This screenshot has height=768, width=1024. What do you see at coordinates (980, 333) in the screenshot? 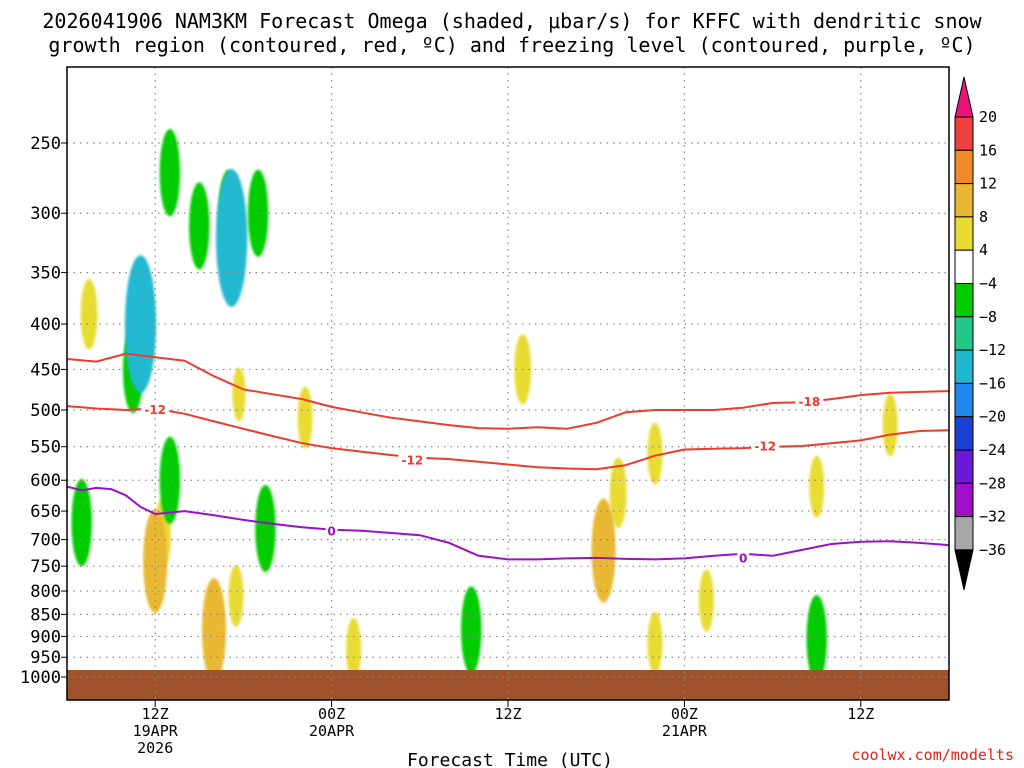
I see `colorbar-legend: 20 16 12 8 4 −4 −8 −12 −16 −20 −24 −28 −32 −36` at bounding box center [980, 333].